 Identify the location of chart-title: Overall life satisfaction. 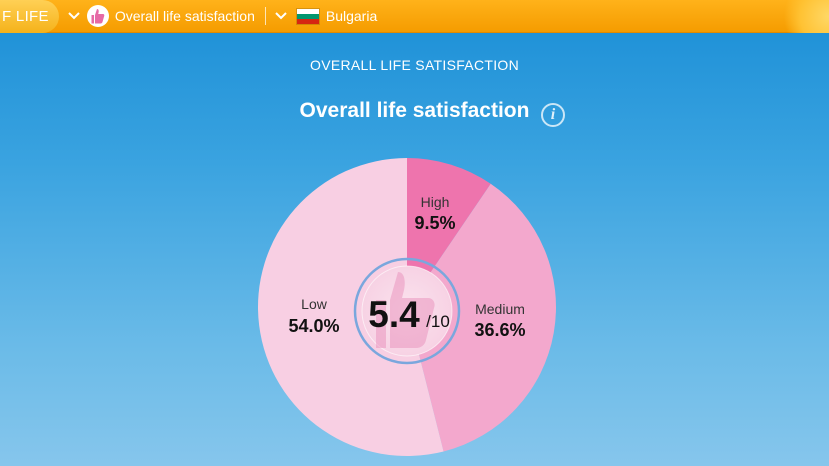
(414, 110).